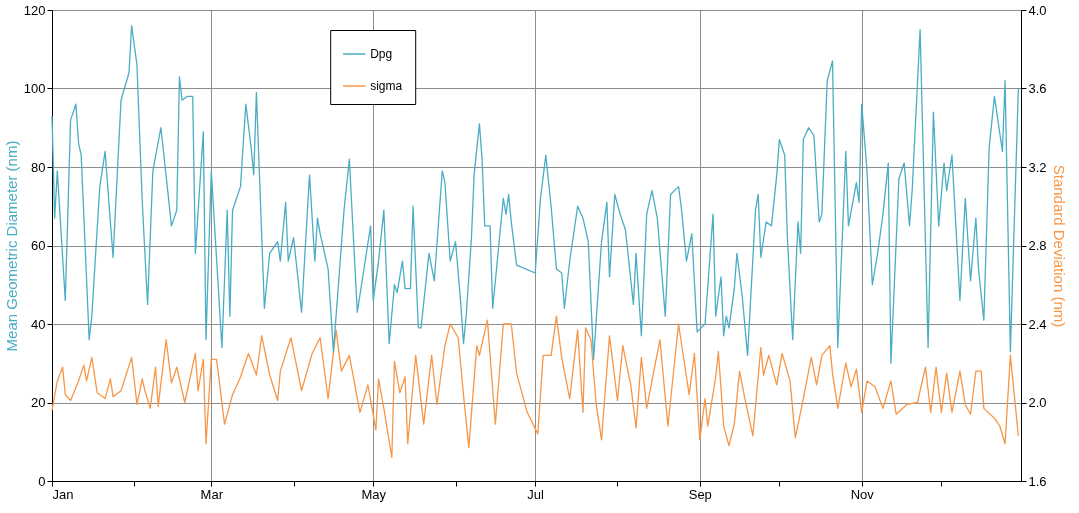 The image size is (1079, 513). I want to click on y2-tick-label: 2.0, so click(1037, 402).